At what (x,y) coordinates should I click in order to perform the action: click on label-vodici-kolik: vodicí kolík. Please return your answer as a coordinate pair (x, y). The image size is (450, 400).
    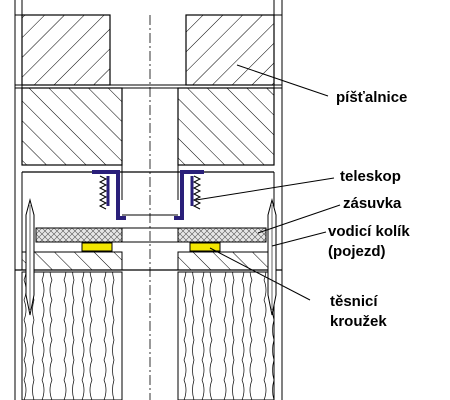
    Looking at the image, I should click on (369, 231).